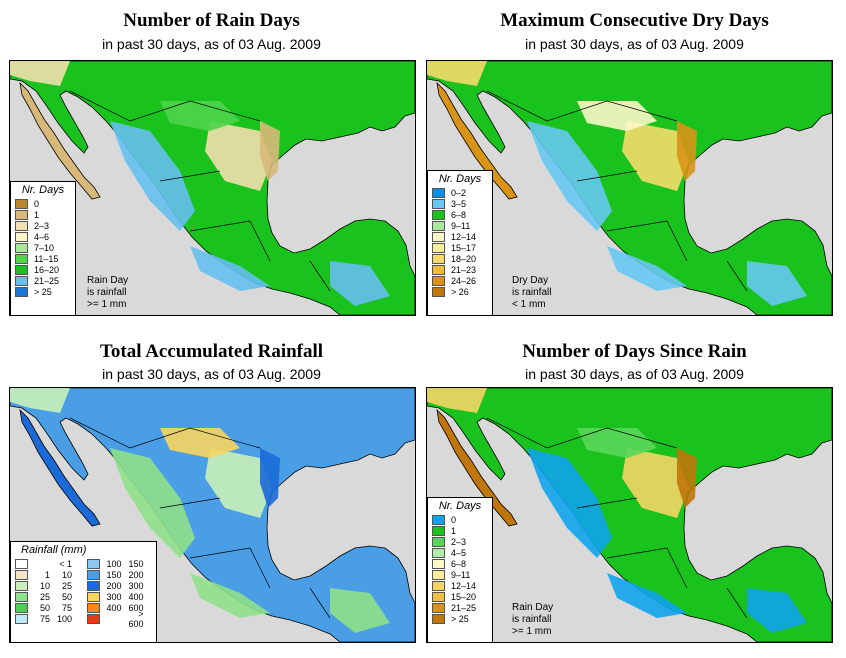 The width and height of the screenshot is (846, 658). What do you see at coordinates (66, 574) in the screenshot?
I see `legend-range-high: 10` at bounding box center [66, 574].